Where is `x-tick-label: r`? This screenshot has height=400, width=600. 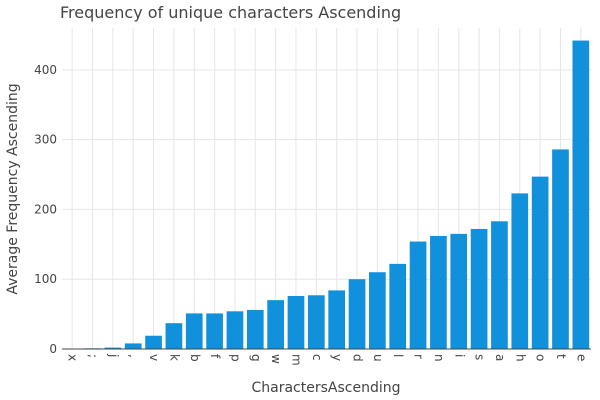
x-tick-label: r is located at coordinates (419, 356).